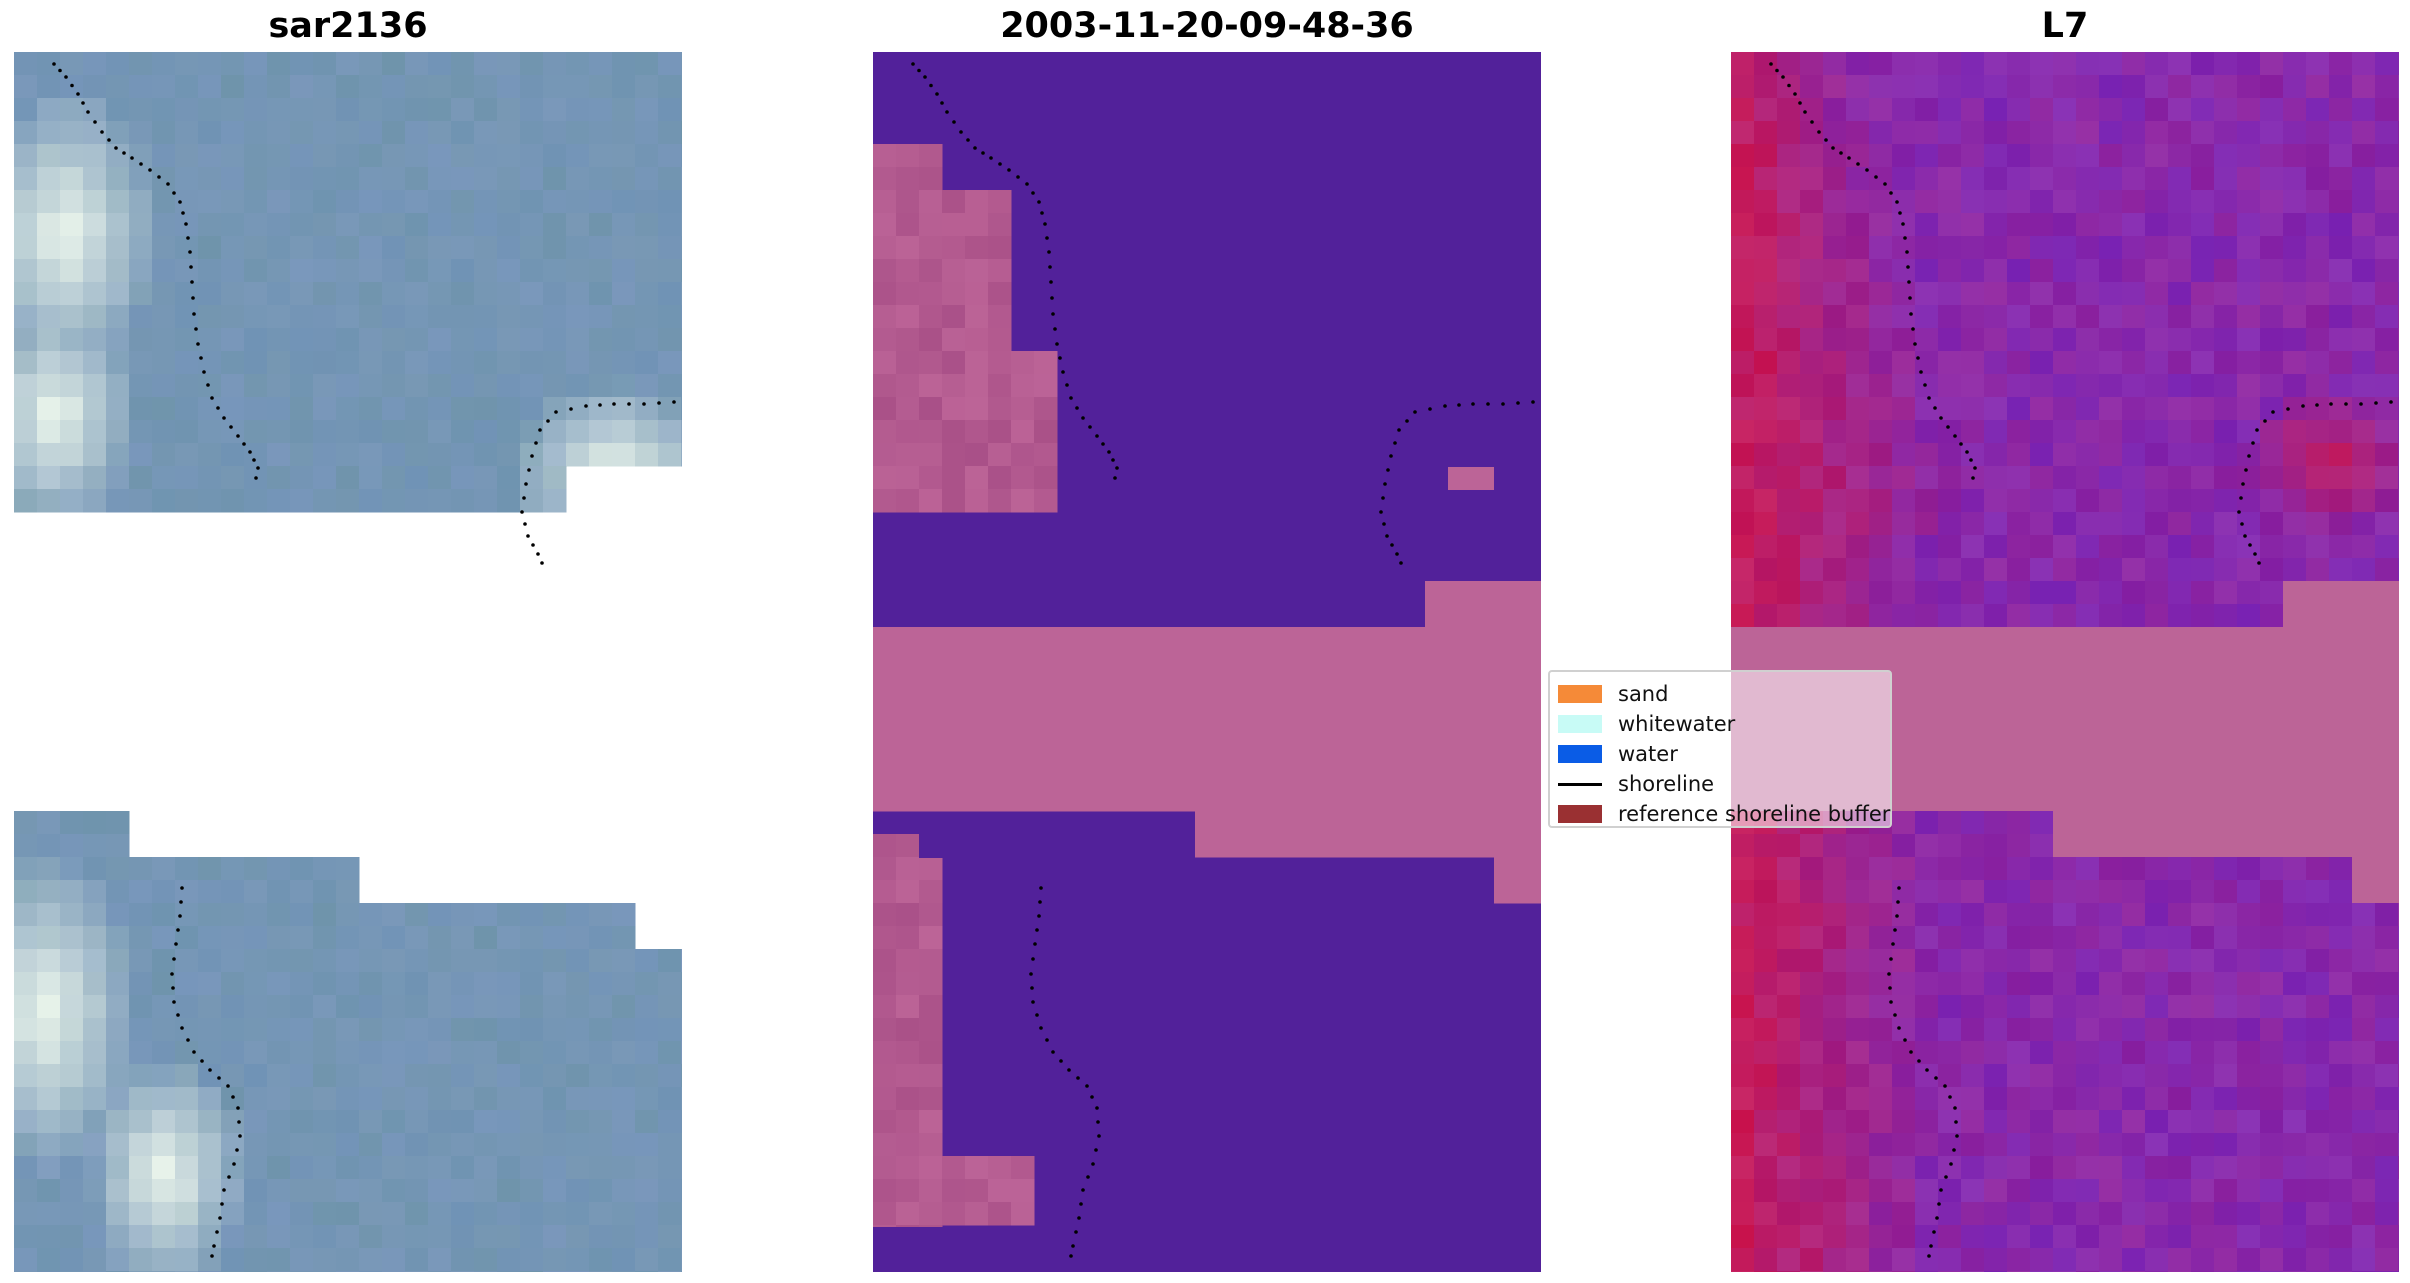  Describe the element at coordinates (1613, 694) in the screenshot. I see `legend-item-sand: sand` at that location.